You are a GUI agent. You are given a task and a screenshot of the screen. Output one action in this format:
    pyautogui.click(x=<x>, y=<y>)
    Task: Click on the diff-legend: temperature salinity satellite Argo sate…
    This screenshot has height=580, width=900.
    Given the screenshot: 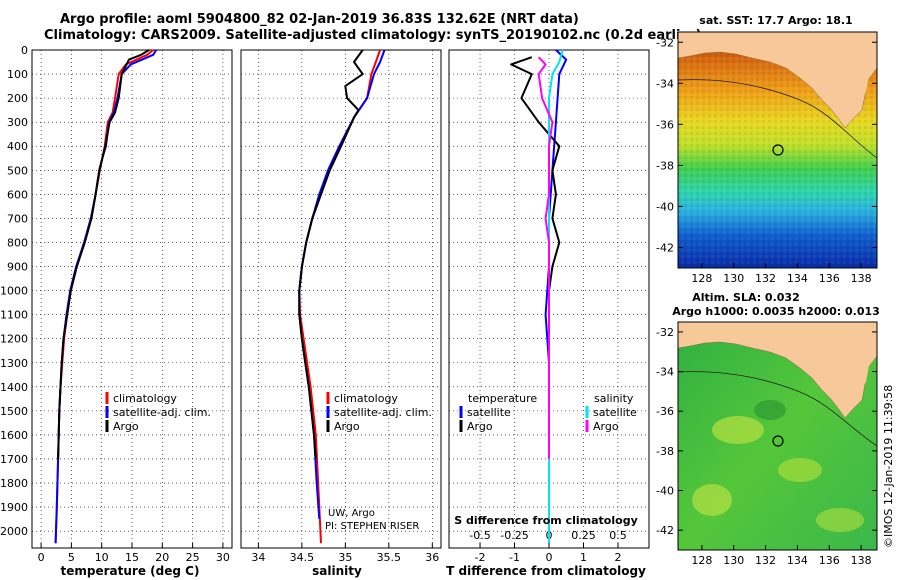 What is the action you would take?
    pyautogui.click(x=548, y=412)
    